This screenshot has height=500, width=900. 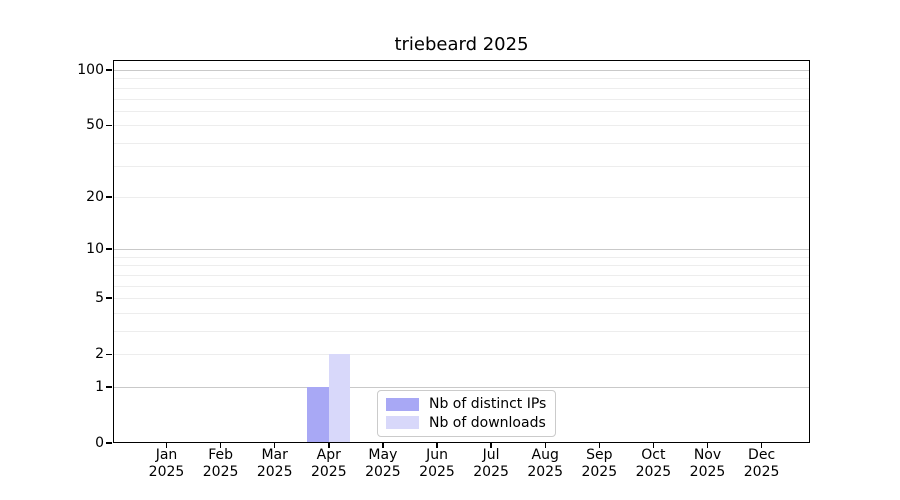 I want to click on y-tick-label: 50, so click(x=95, y=125).